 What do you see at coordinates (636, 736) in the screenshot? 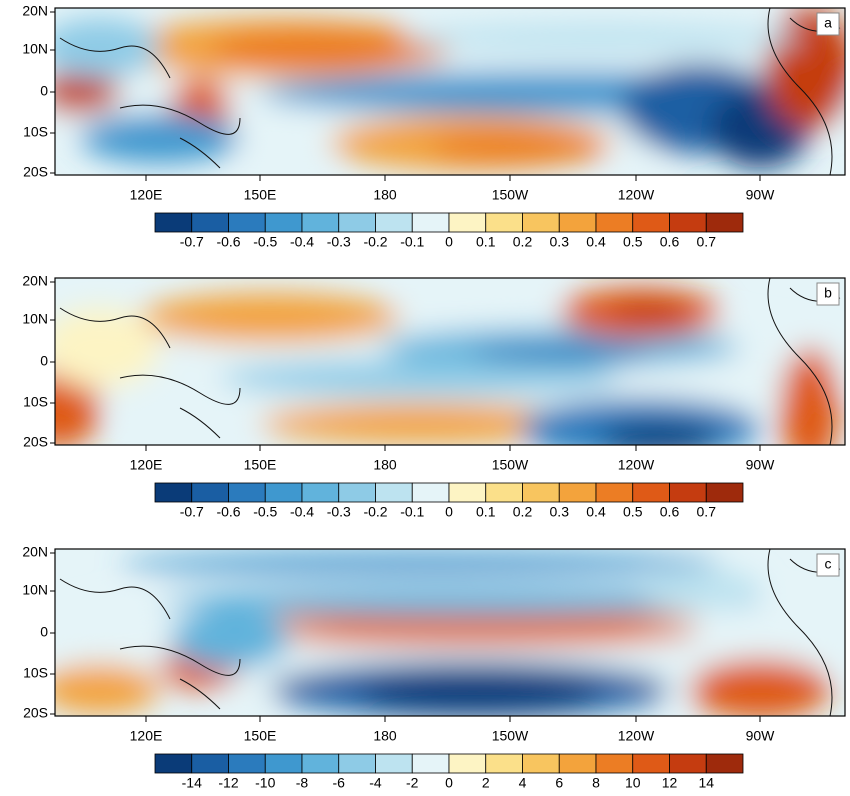
I see `lon-label: 120W` at bounding box center [636, 736].